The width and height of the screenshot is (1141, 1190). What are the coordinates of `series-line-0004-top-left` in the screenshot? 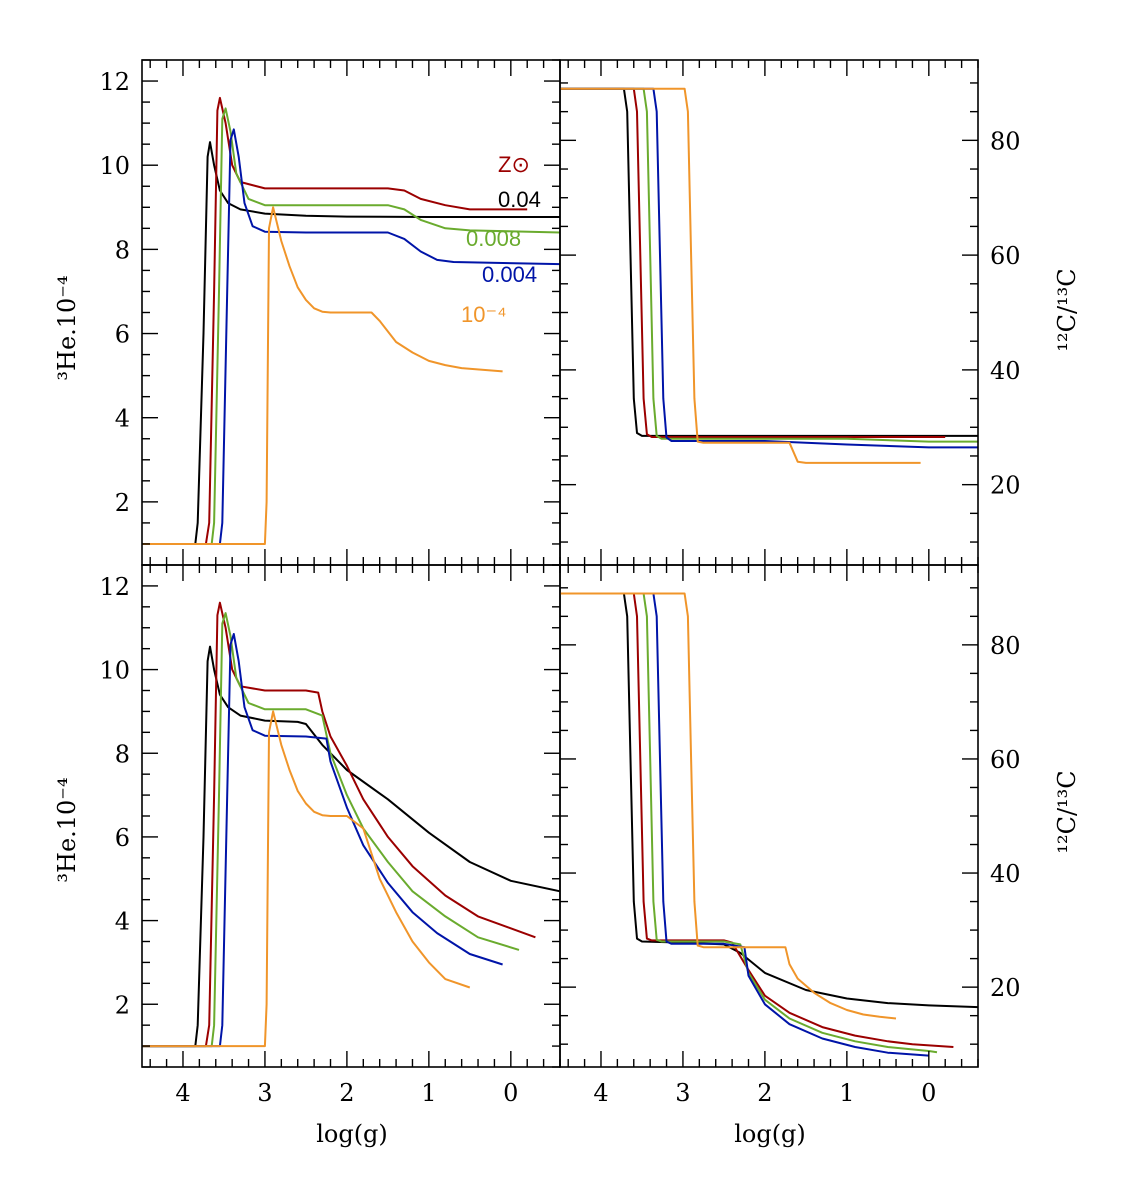 It's located at (351, 336).